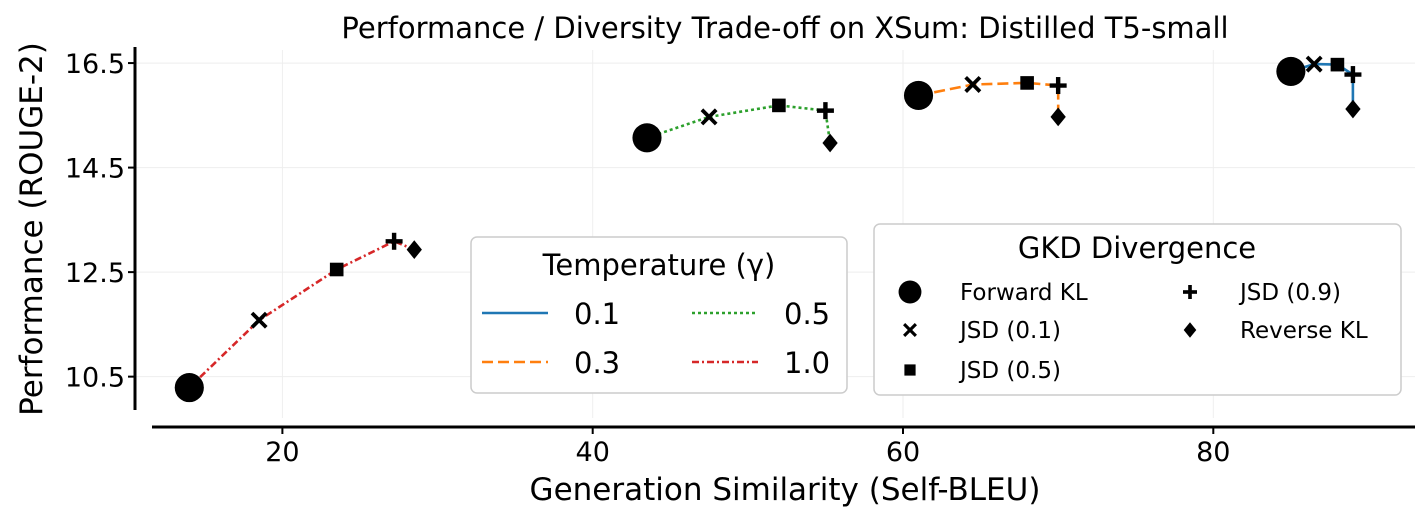 The image size is (1425, 511). What do you see at coordinates (282, 452) in the screenshot?
I see `x-tick-label: 20` at bounding box center [282, 452].